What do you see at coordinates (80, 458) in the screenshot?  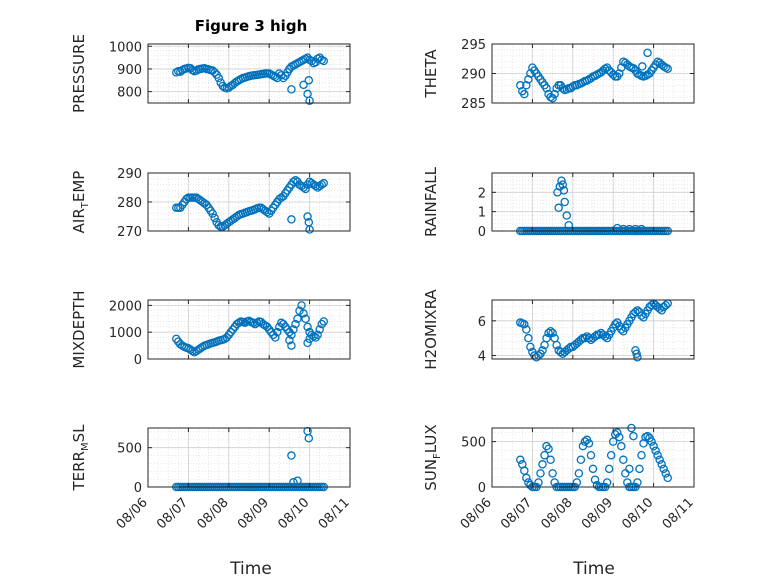 I see `y-axis-label-terr_msl: TERRMSL` at bounding box center [80, 458].